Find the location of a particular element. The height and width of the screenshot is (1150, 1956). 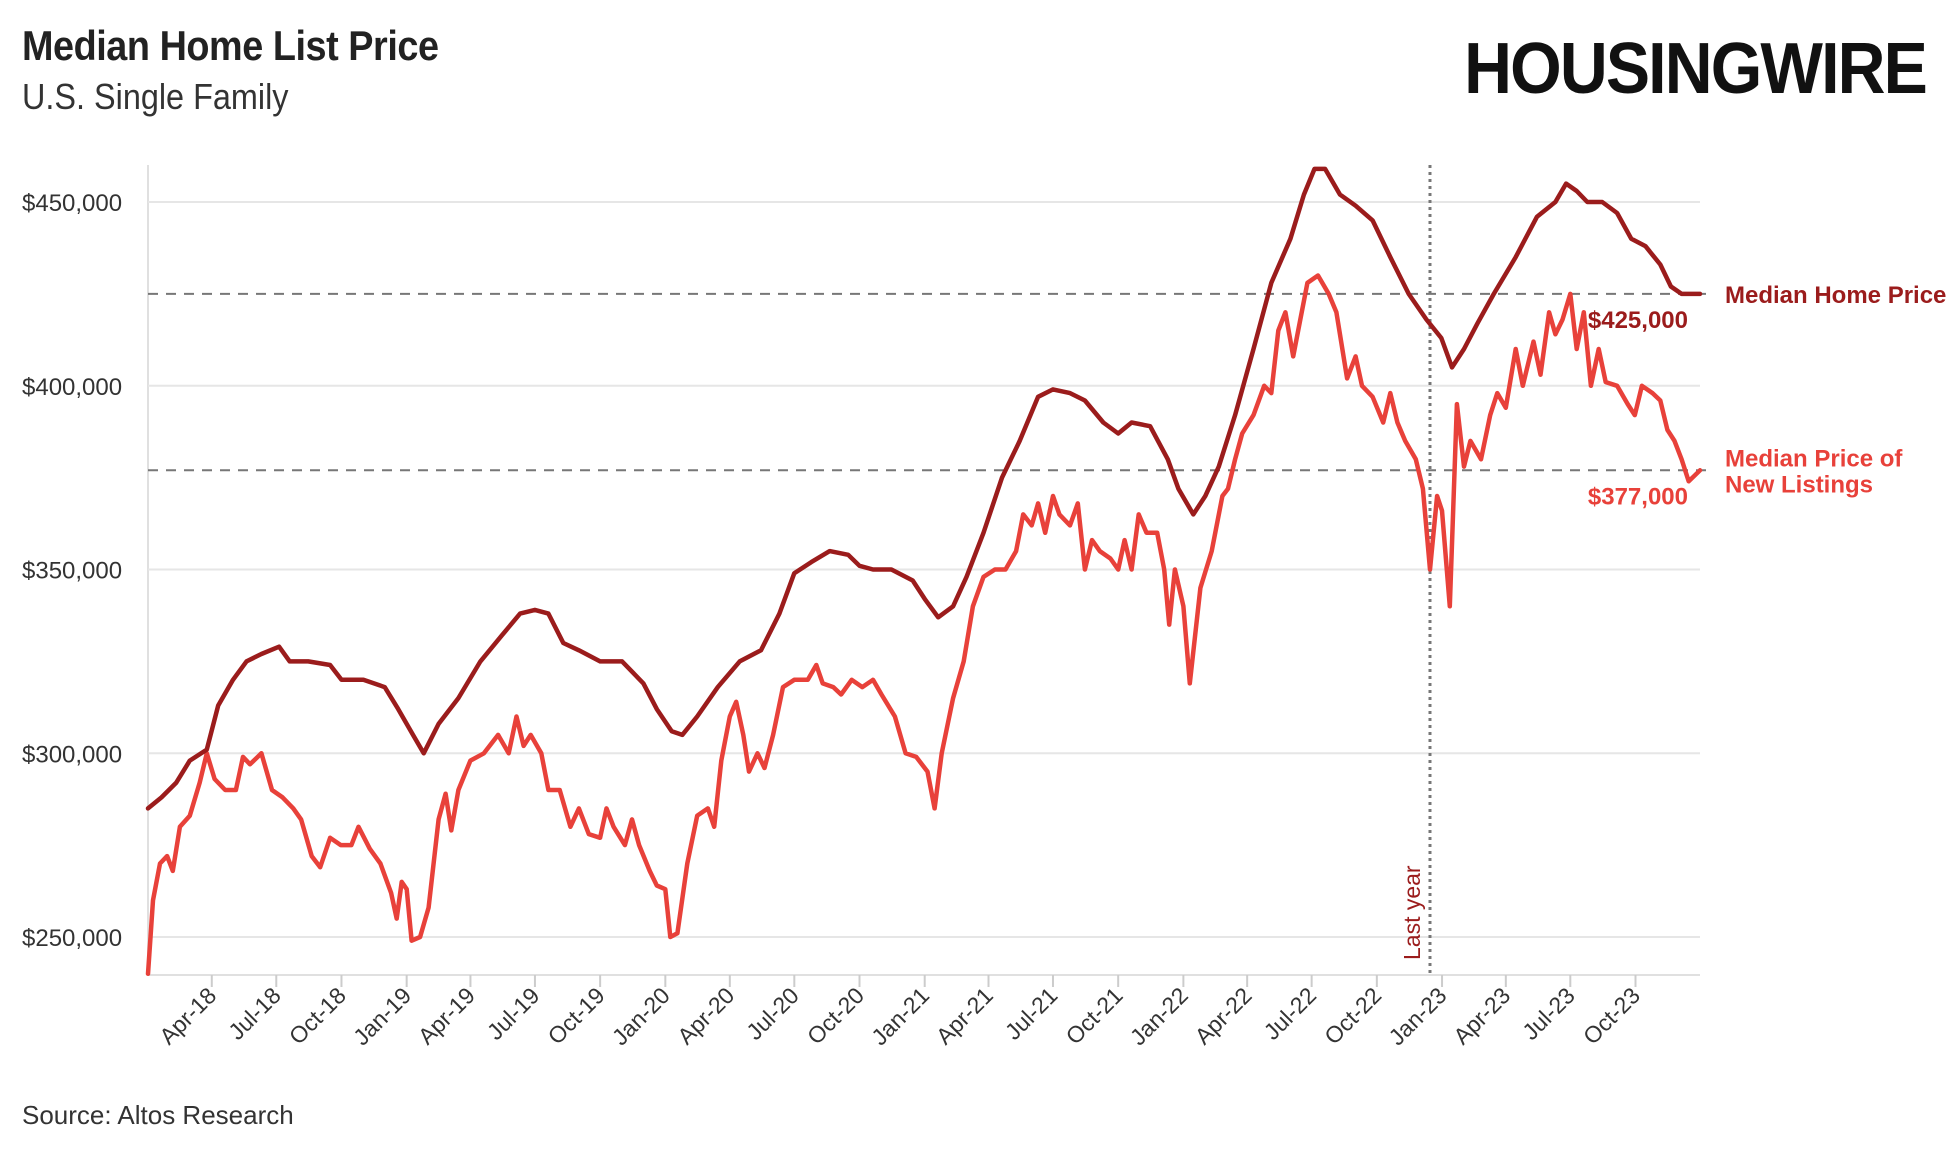

x-tick-label: Jul-23 is located at coordinates (1548, 1013).